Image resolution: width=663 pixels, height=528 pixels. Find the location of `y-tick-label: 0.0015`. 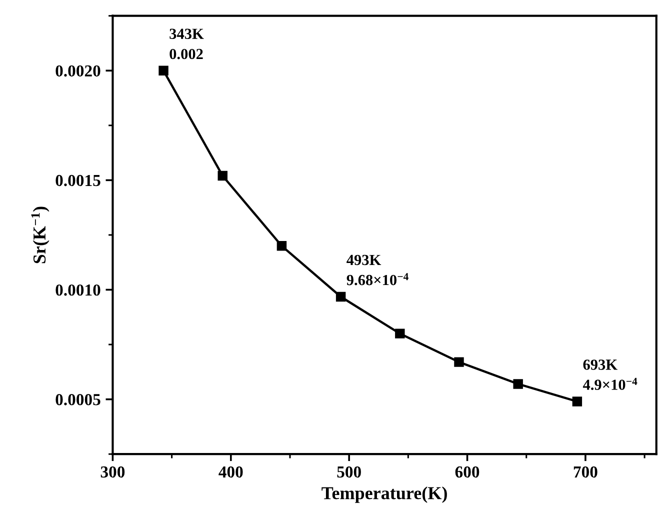

y-tick-label: 0.0015 is located at coordinates (78, 180).